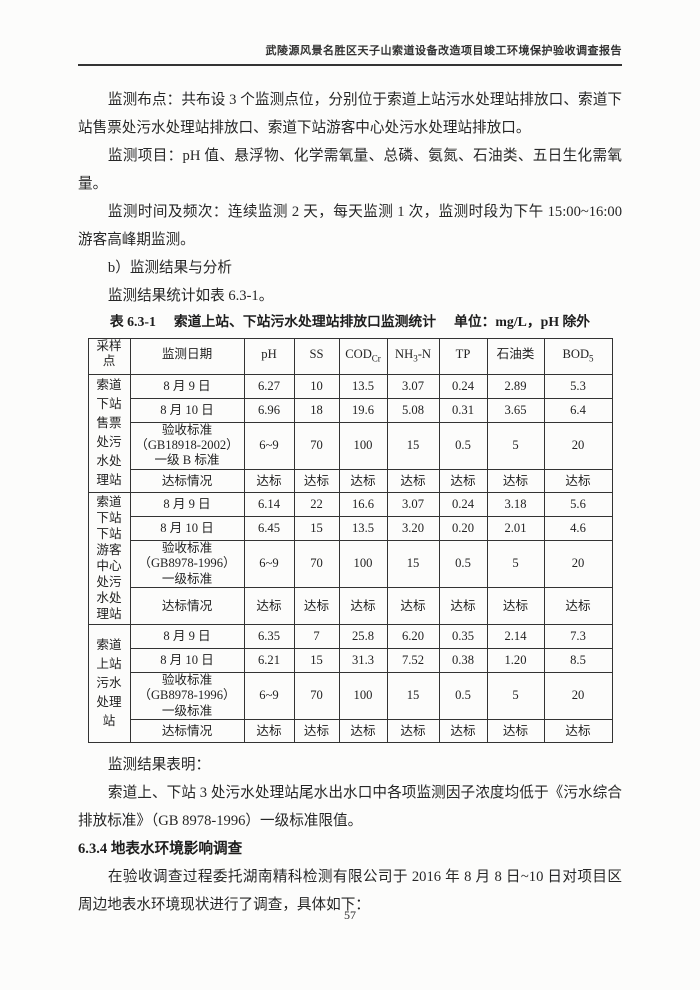  What do you see at coordinates (187, 356) in the screenshot?
I see `col-header-date: 监测日期` at bounding box center [187, 356].